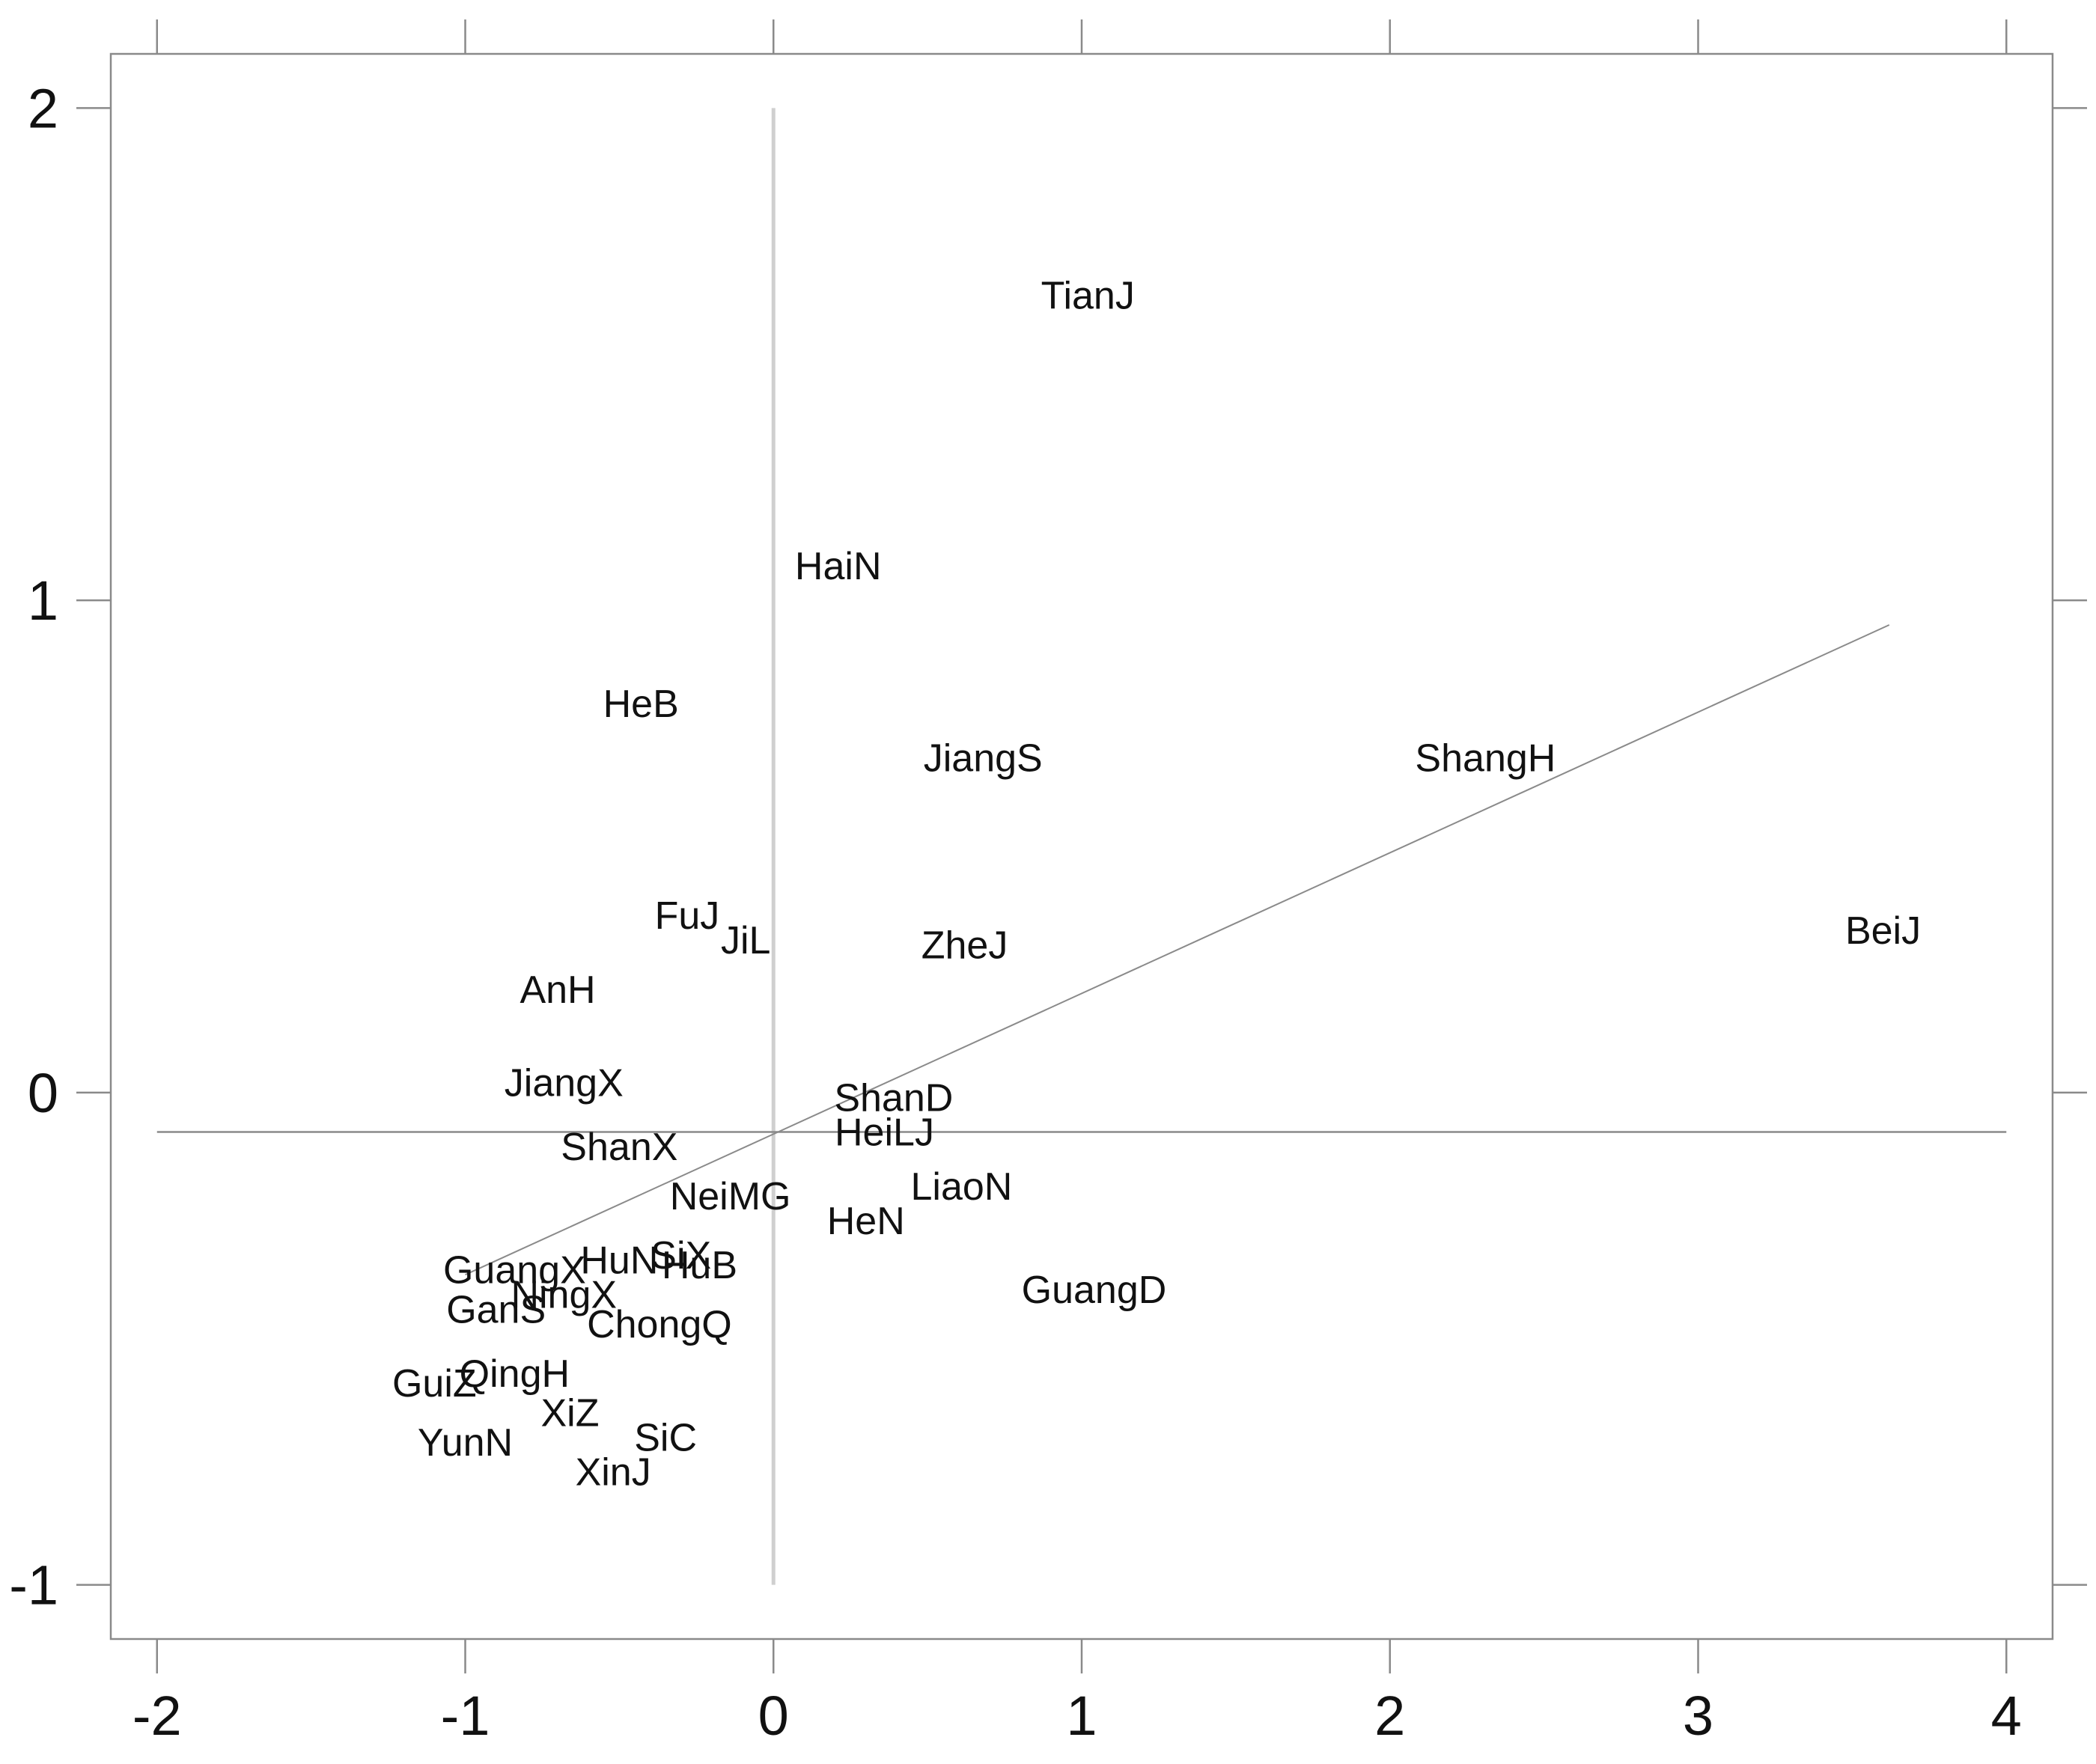 This screenshot has height=1764, width=2096. What do you see at coordinates (838, 566) in the screenshot?
I see `point-label-hain: HaiN` at bounding box center [838, 566].